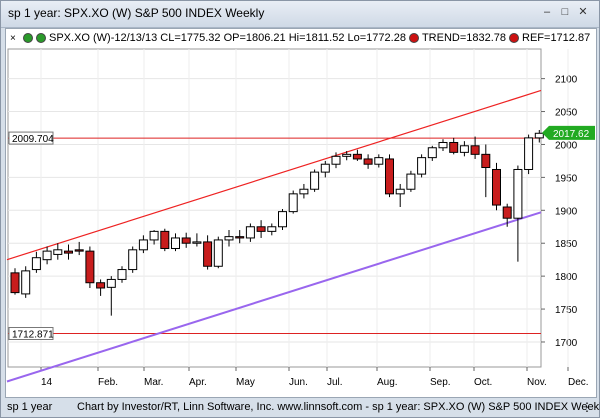  Describe the element at coordinates (566, 244) in the screenshot. I see `y-tick-label: 1850` at that location.